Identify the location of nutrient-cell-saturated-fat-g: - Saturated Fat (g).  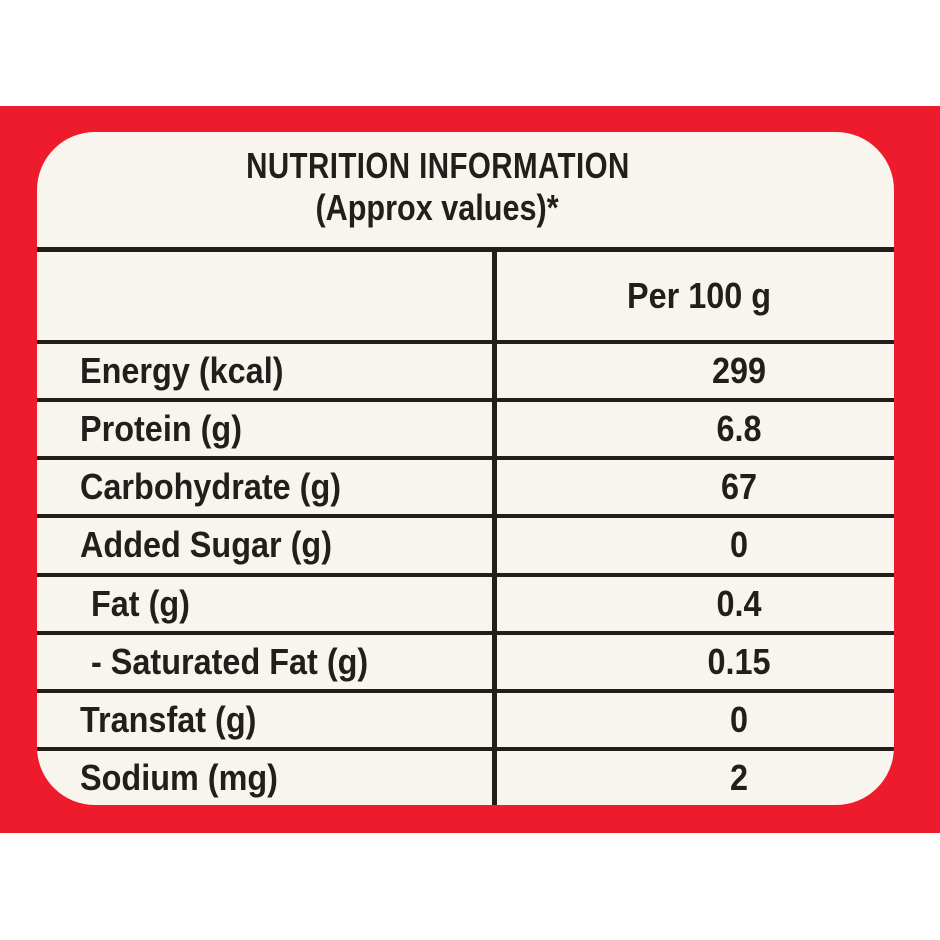
(264, 662).